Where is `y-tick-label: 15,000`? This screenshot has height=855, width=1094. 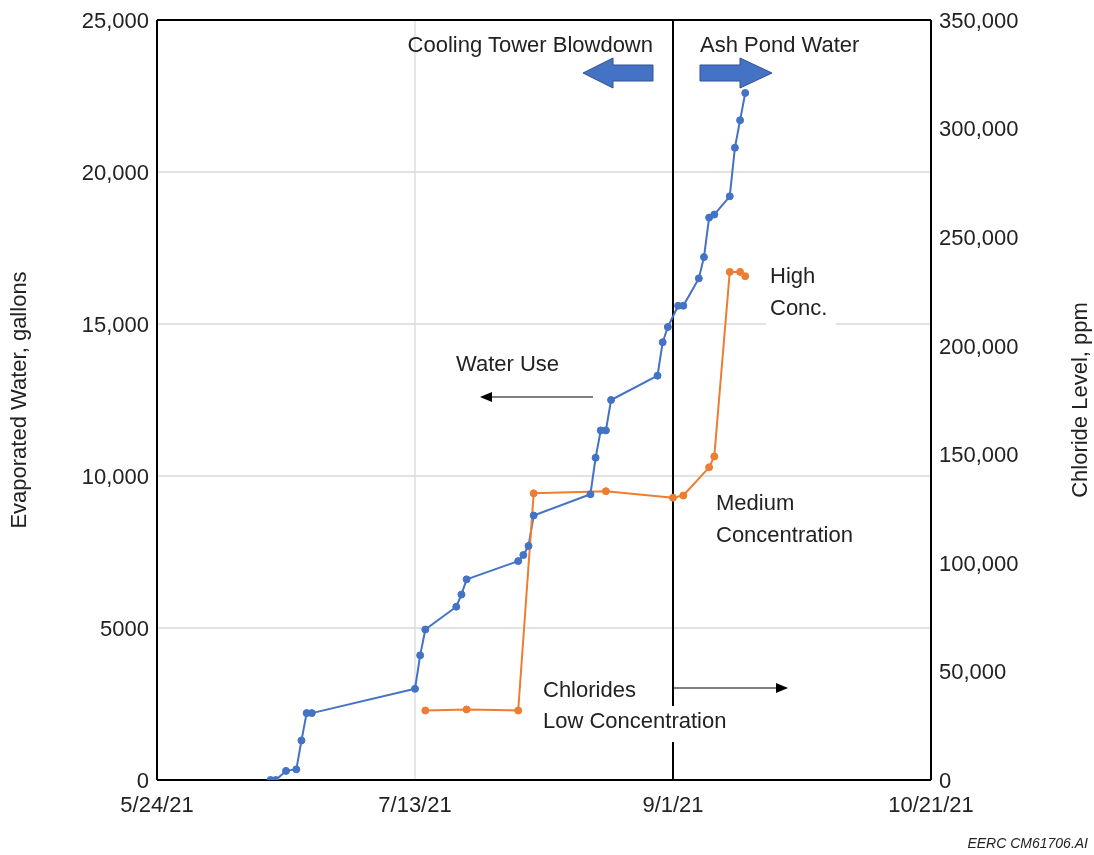 y-tick-label: 15,000 is located at coordinates (115, 324).